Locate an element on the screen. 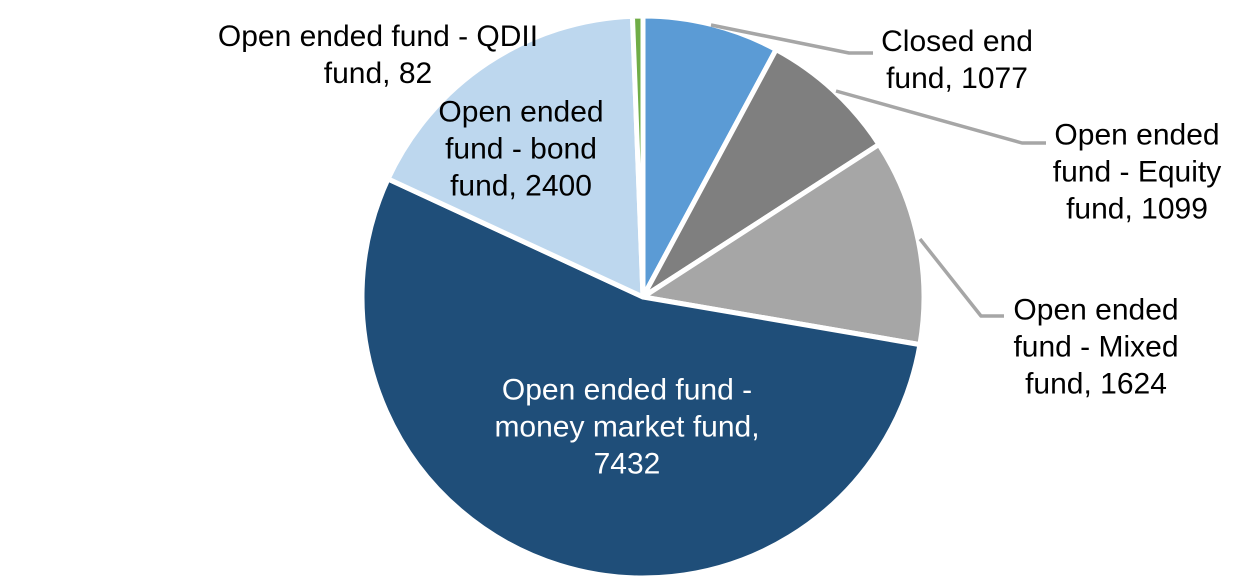 The image size is (1250, 584). leader-lines is located at coordinates (878, 170).